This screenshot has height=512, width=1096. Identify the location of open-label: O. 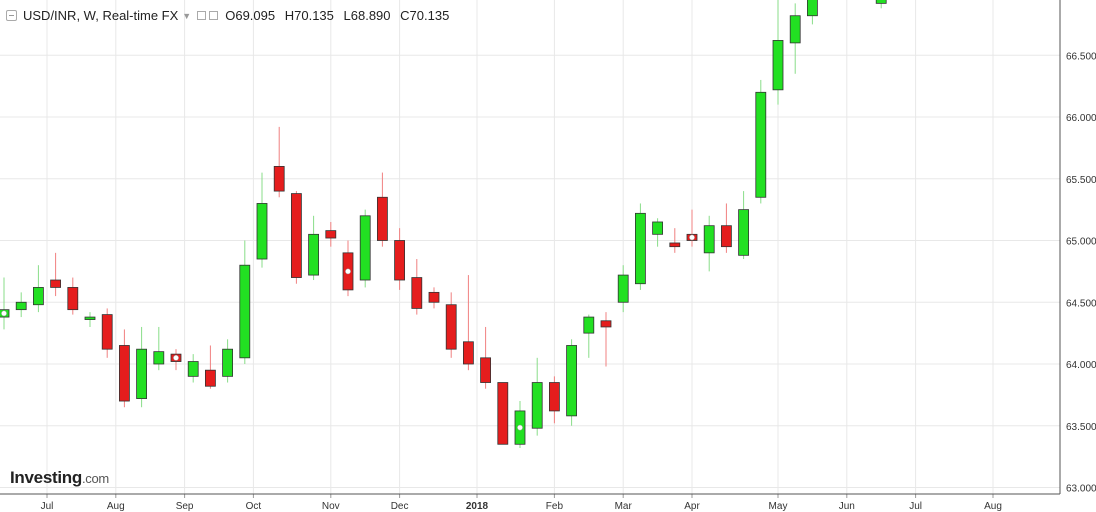
(230, 15).